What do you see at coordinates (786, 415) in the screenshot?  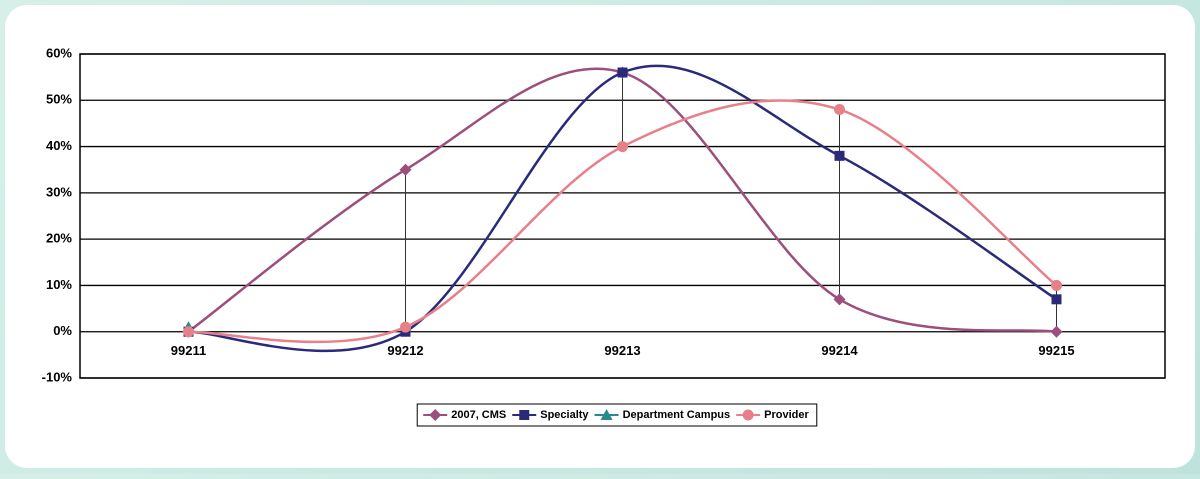 I see `legend-label: Provider` at bounding box center [786, 415].